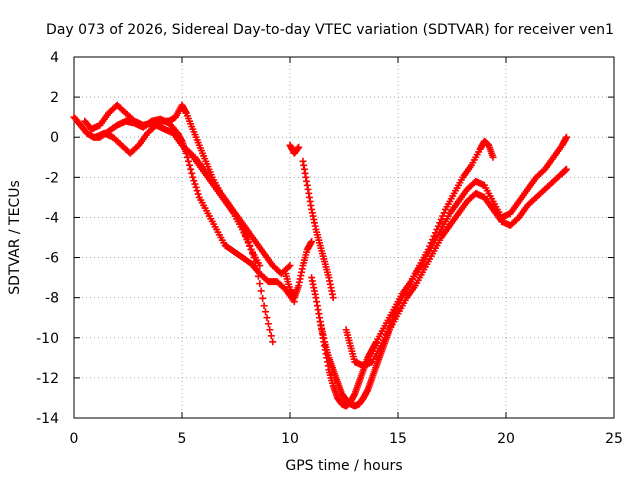 Image resolution: width=640 pixels, height=485 pixels. Describe the element at coordinates (52, 218) in the screenshot. I see `y-tick-label: -4` at that location.